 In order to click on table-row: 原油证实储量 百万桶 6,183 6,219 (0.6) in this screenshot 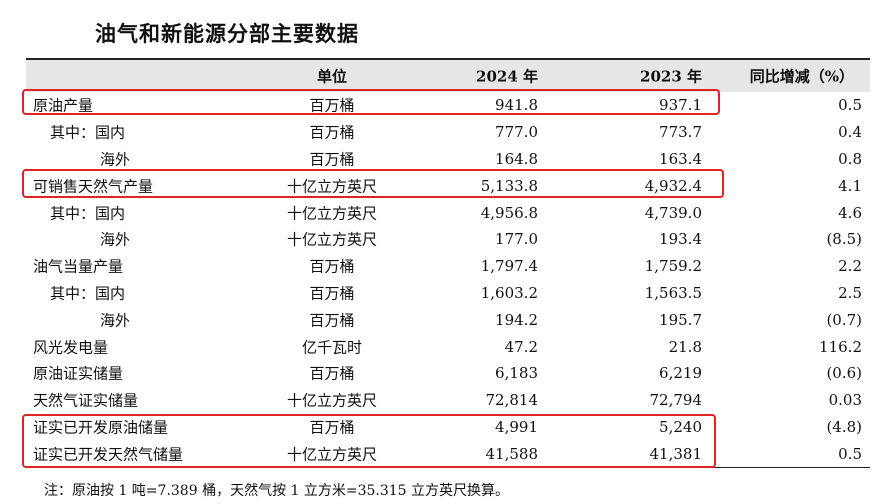, I will do `click(448, 373)`.